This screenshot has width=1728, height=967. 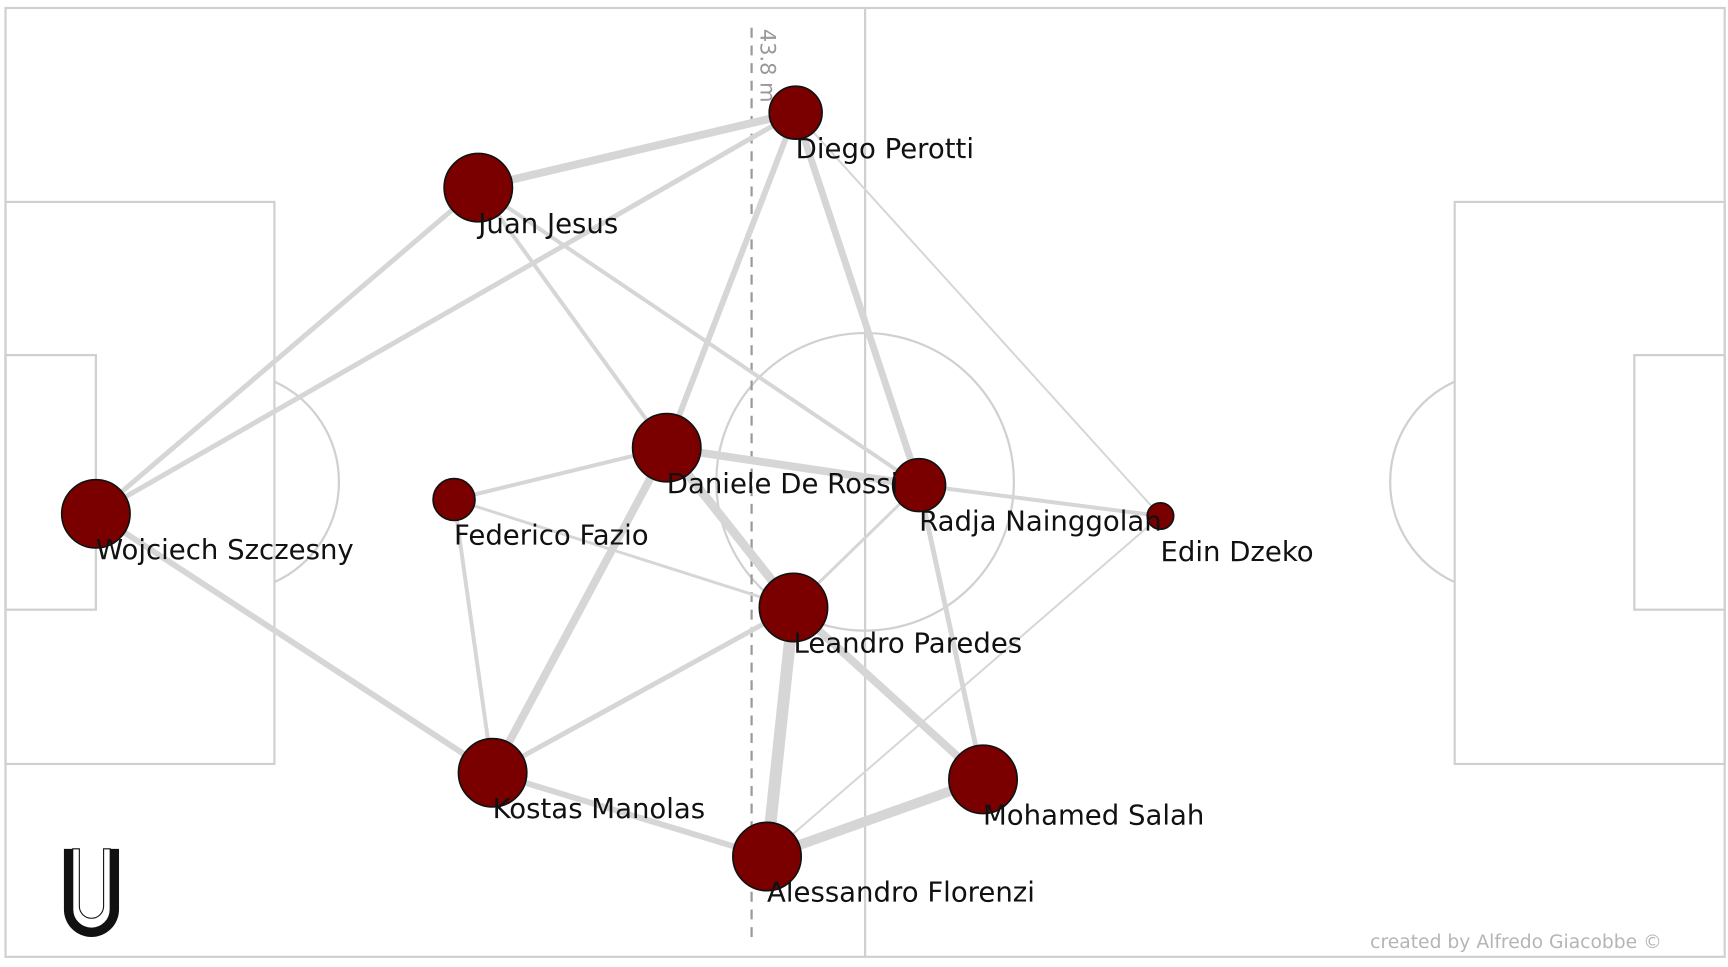 I want to click on pass-edge-diego-perottito-daniele-de-rossi, so click(x=731, y=280).